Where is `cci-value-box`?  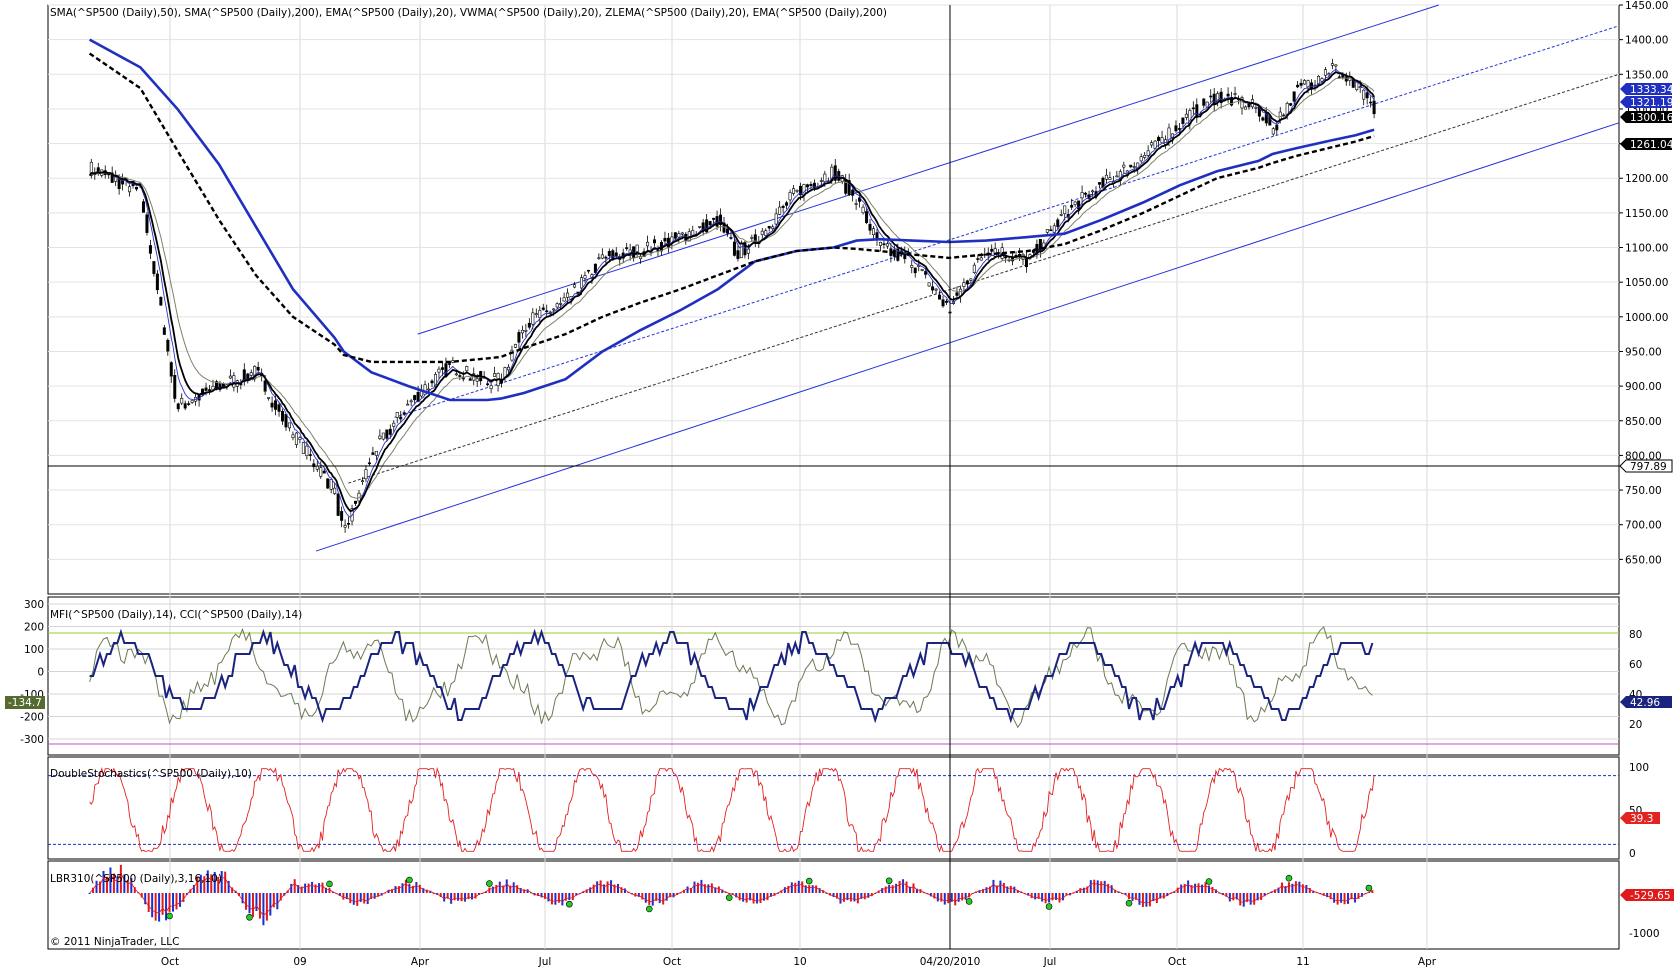
cci-value-box is located at coordinates (25, 702).